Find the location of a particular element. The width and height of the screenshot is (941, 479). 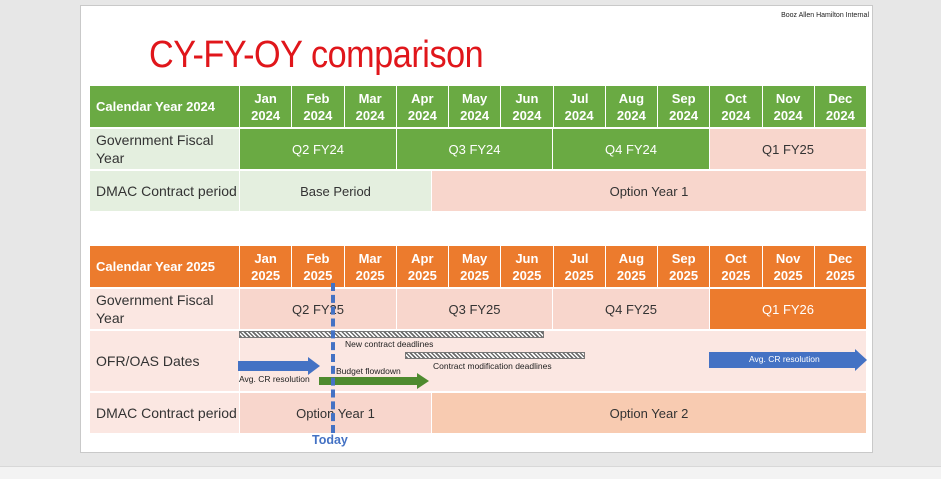

month-sep: Sep 2024 is located at coordinates (683, 106).